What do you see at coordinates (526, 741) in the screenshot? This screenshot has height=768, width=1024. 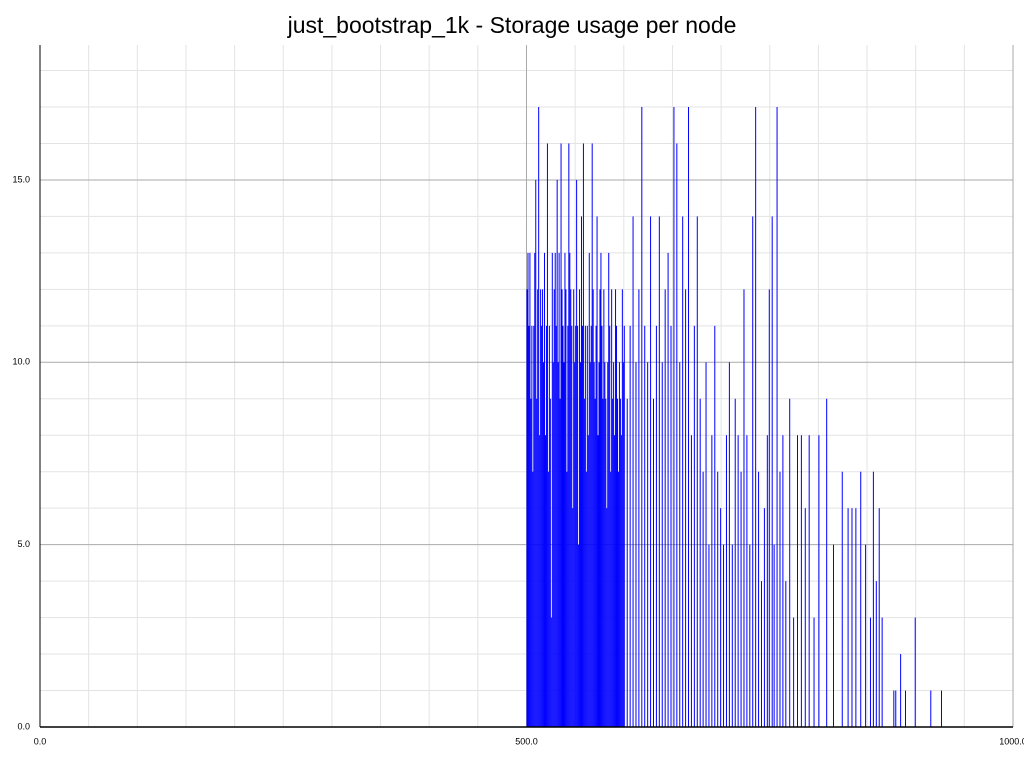 I see `x-tick-label: 500.0` at bounding box center [526, 741].